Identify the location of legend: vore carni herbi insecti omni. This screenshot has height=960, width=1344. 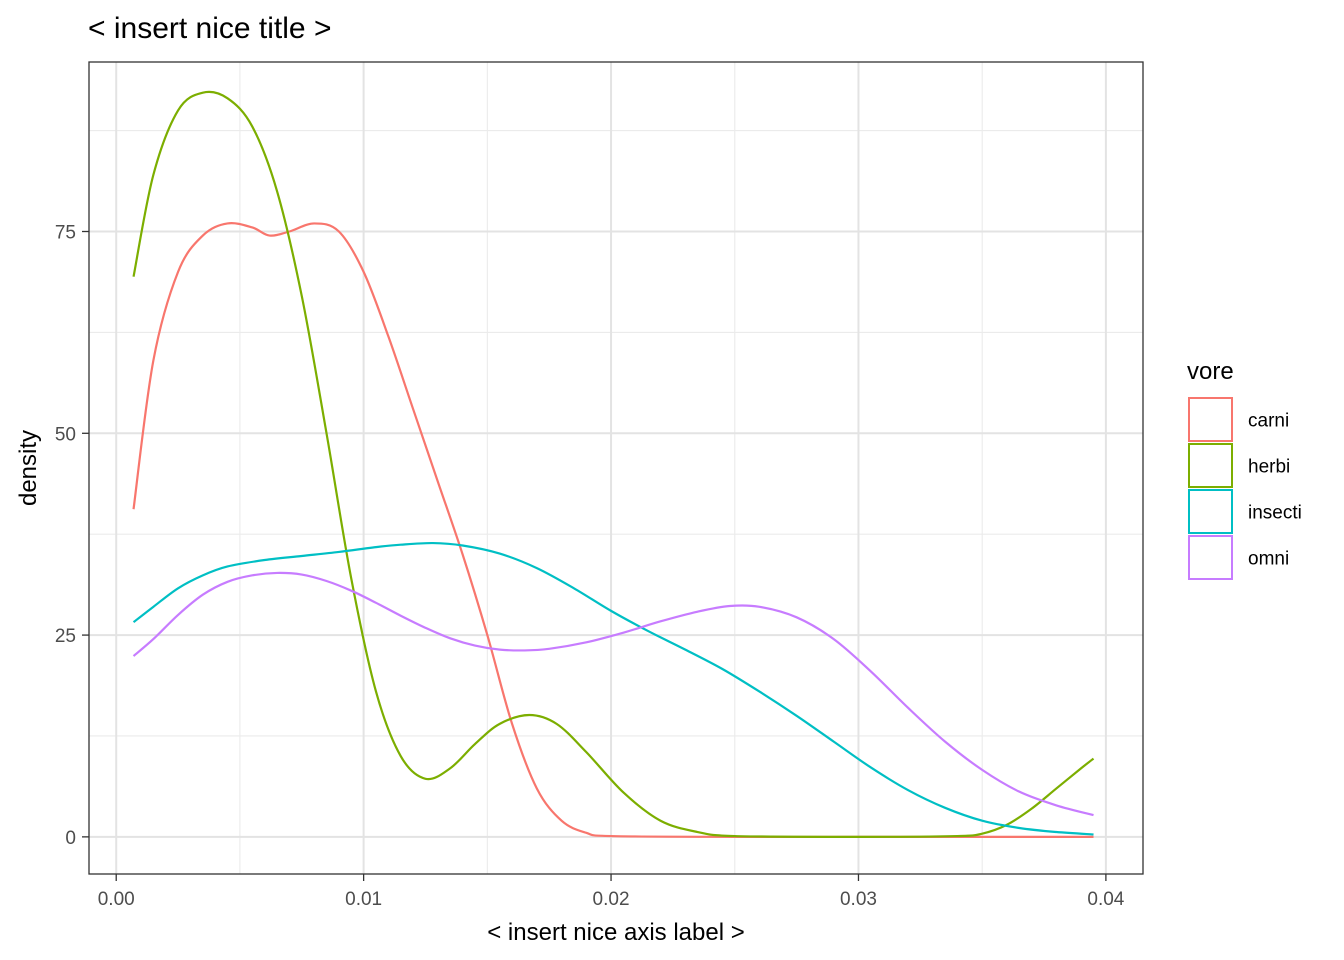
(1244, 469).